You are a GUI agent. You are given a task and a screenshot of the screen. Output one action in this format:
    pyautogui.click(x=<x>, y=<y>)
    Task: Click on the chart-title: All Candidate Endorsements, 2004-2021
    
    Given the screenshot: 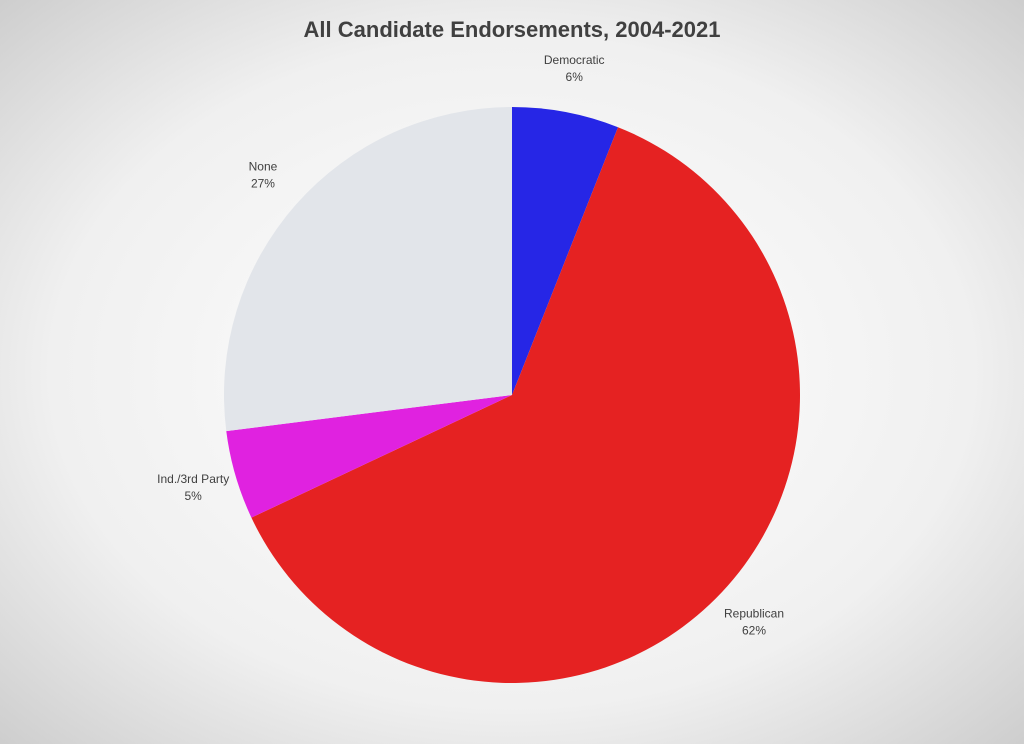 What is the action you would take?
    pyautogui.click(x=512, y=29)
    